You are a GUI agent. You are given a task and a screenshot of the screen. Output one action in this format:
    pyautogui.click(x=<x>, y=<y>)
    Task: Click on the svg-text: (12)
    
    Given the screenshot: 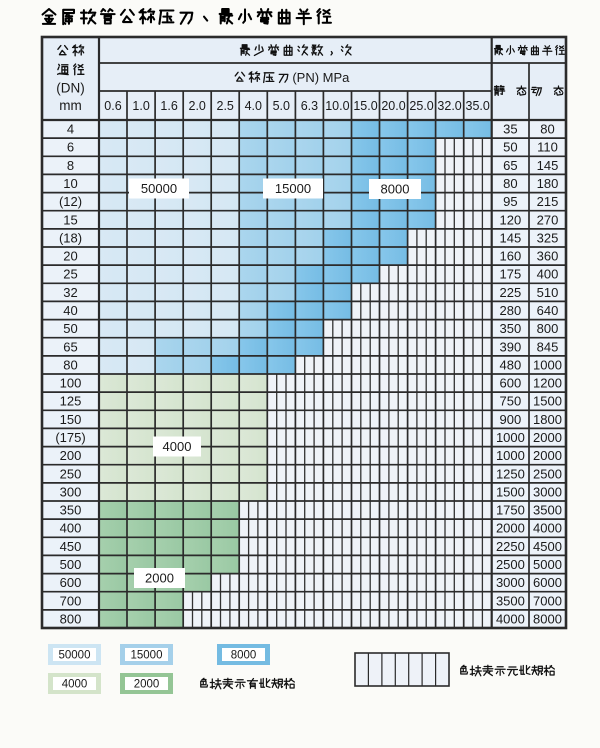 What is the action you would take?
    pyautogui.click(x=70, y=201)
    